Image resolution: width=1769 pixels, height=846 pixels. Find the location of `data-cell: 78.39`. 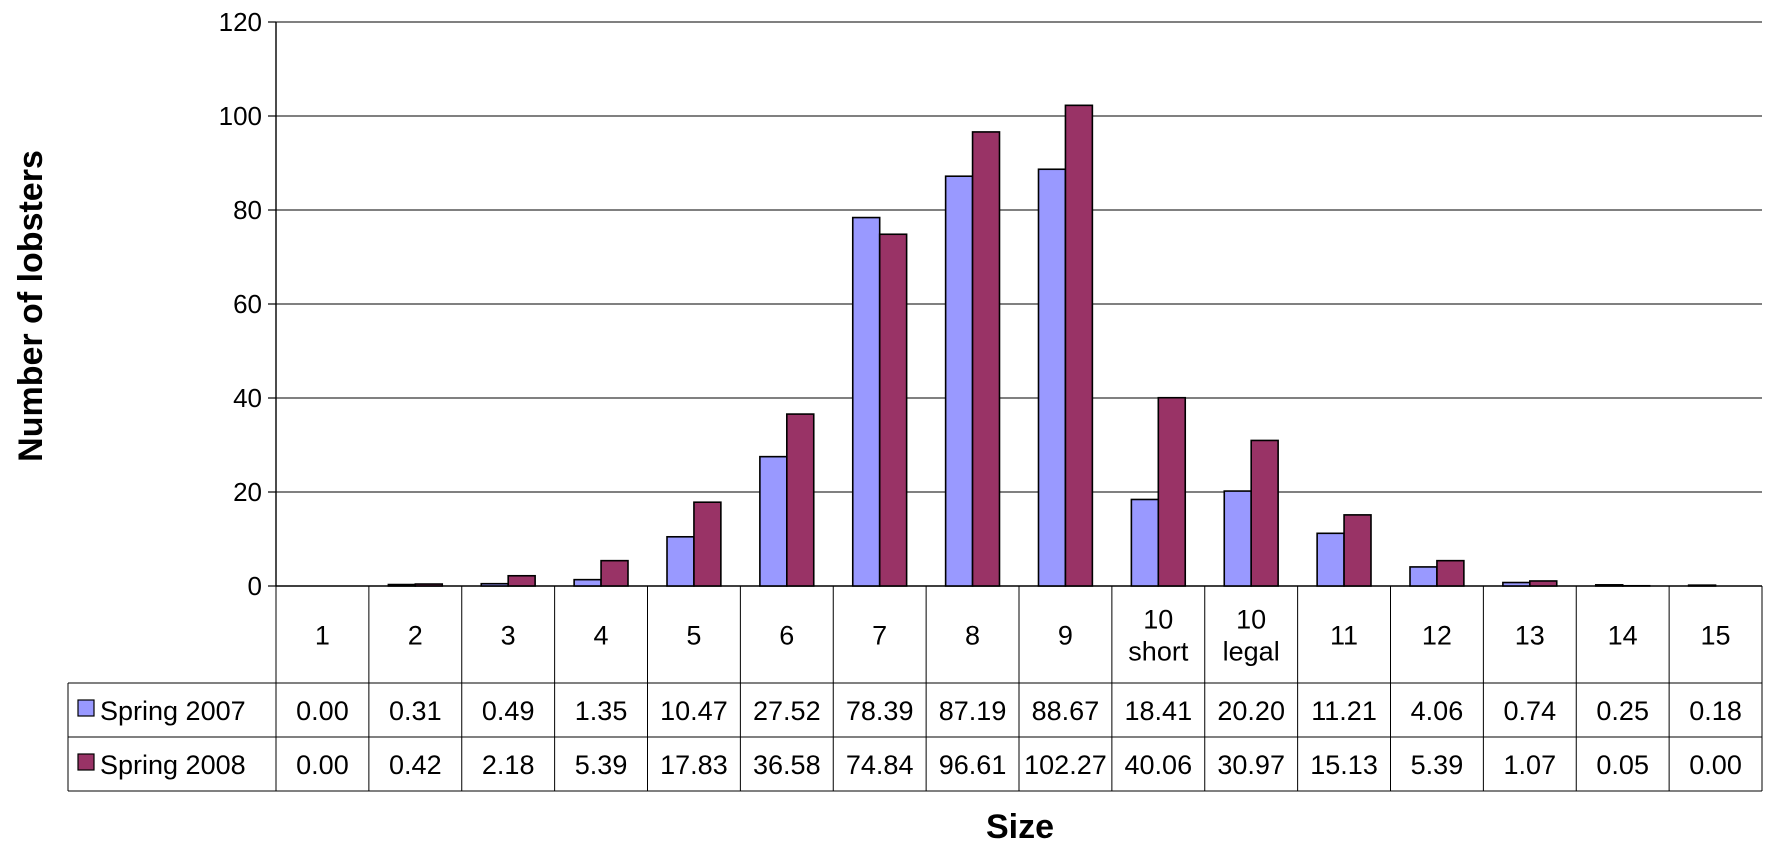

data-cell: 78.39 is located at coordinates (880, 711).